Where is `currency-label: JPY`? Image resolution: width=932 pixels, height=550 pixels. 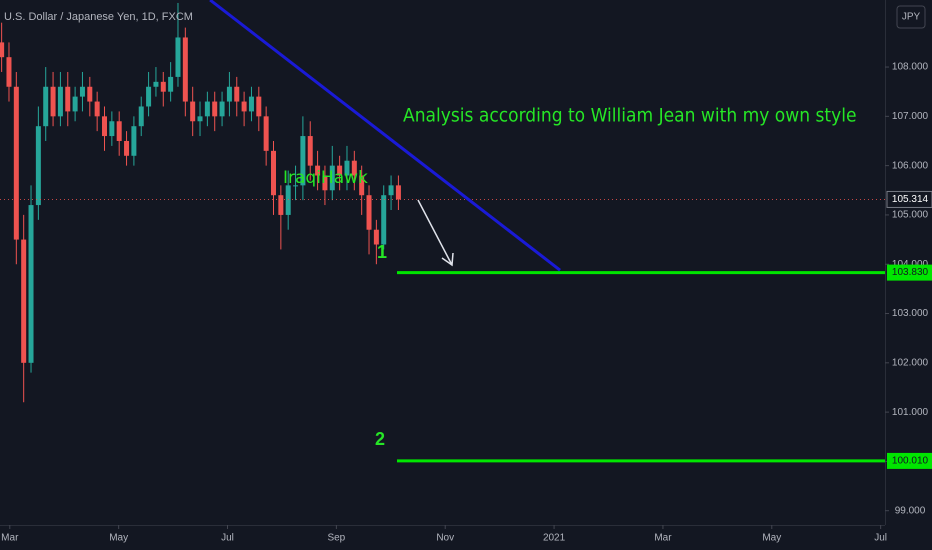 currency-label: JPY is located at coordinates (911, 17).